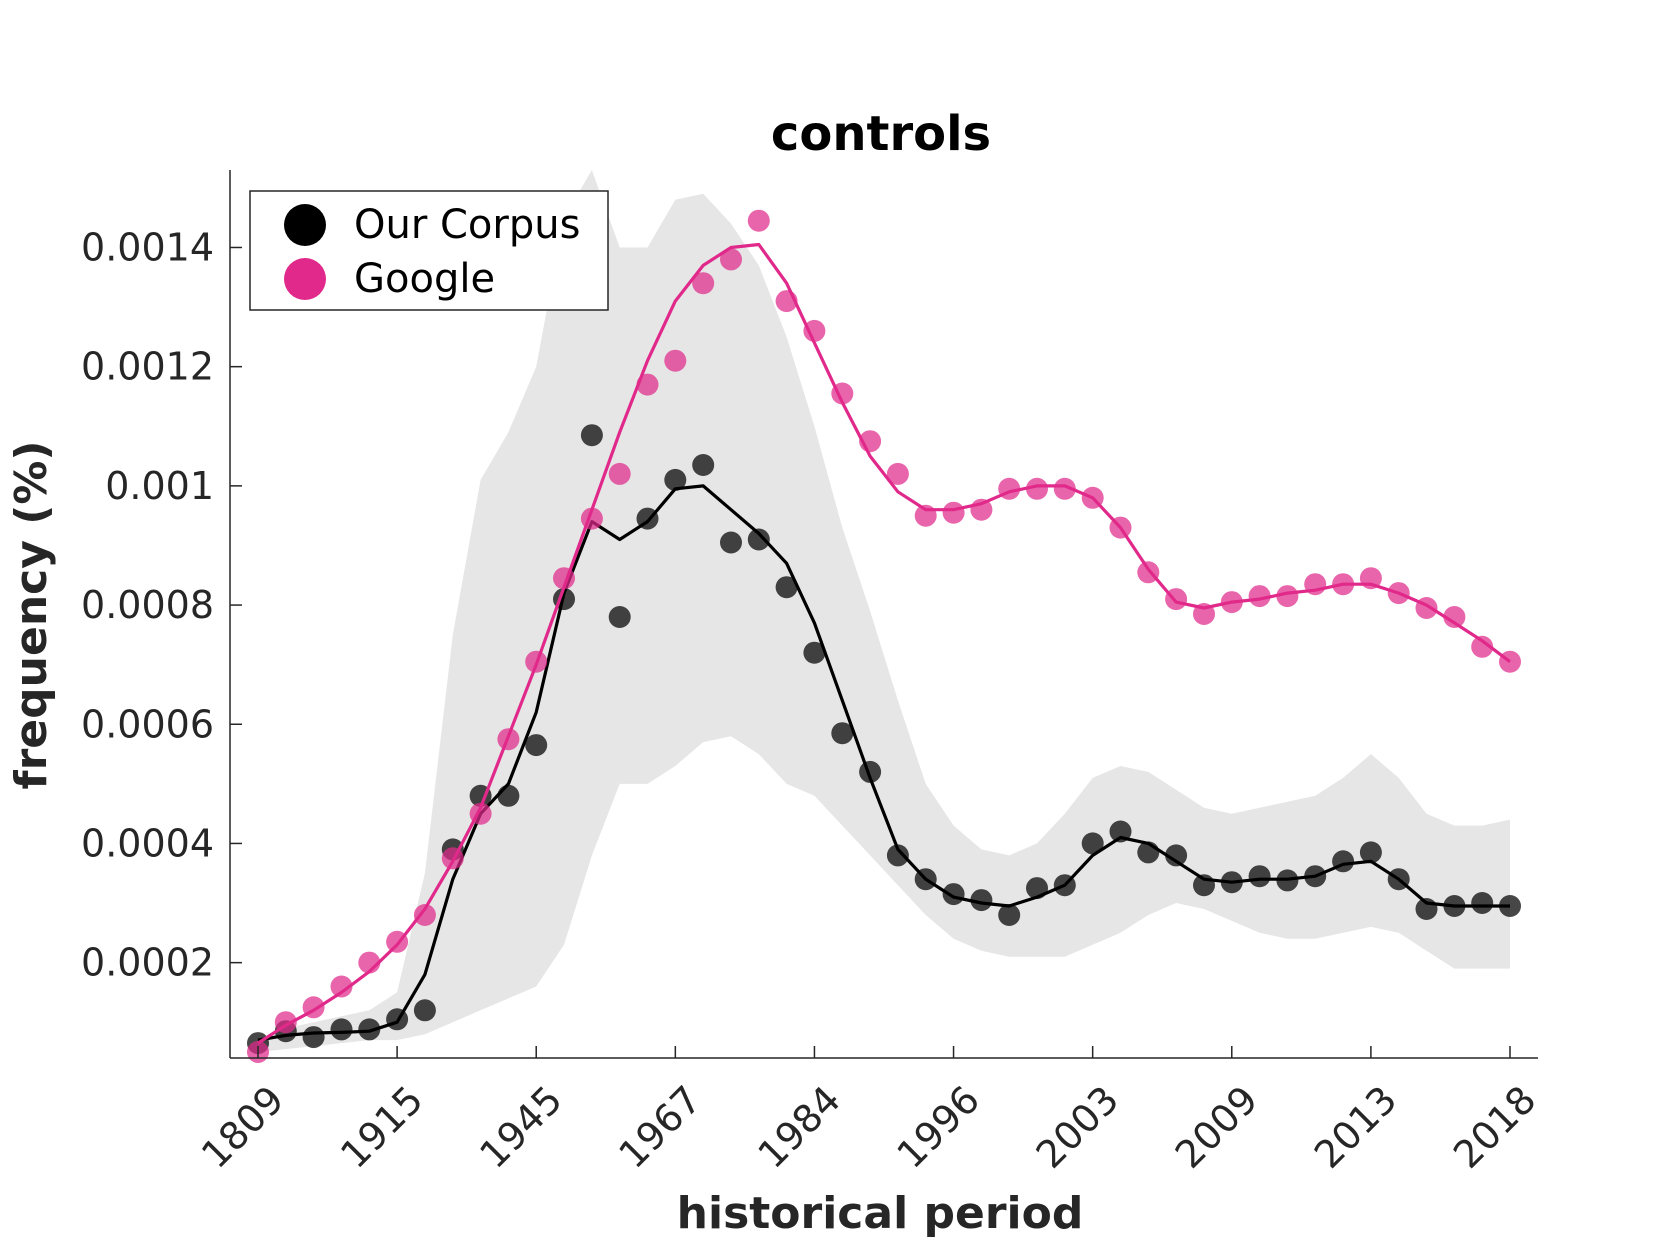  I want to click on legend: Our Corpus Google, so click(429, 250).